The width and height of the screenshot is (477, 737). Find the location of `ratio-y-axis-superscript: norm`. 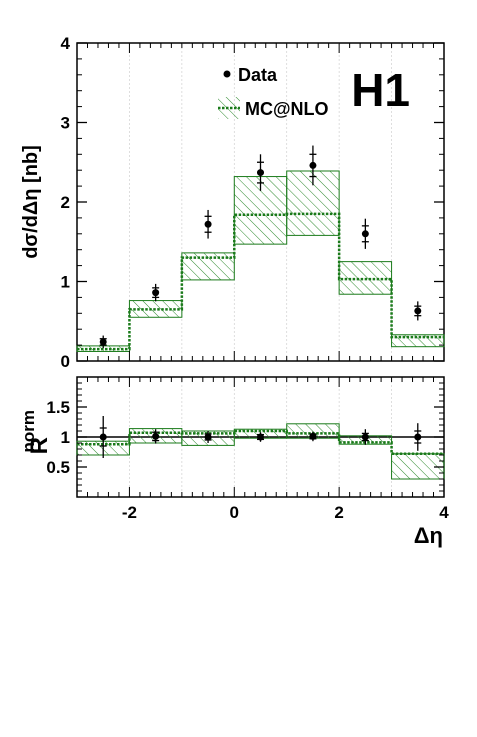

ratio-y-axis-superscript: norm is located at coordinates (28, 431).